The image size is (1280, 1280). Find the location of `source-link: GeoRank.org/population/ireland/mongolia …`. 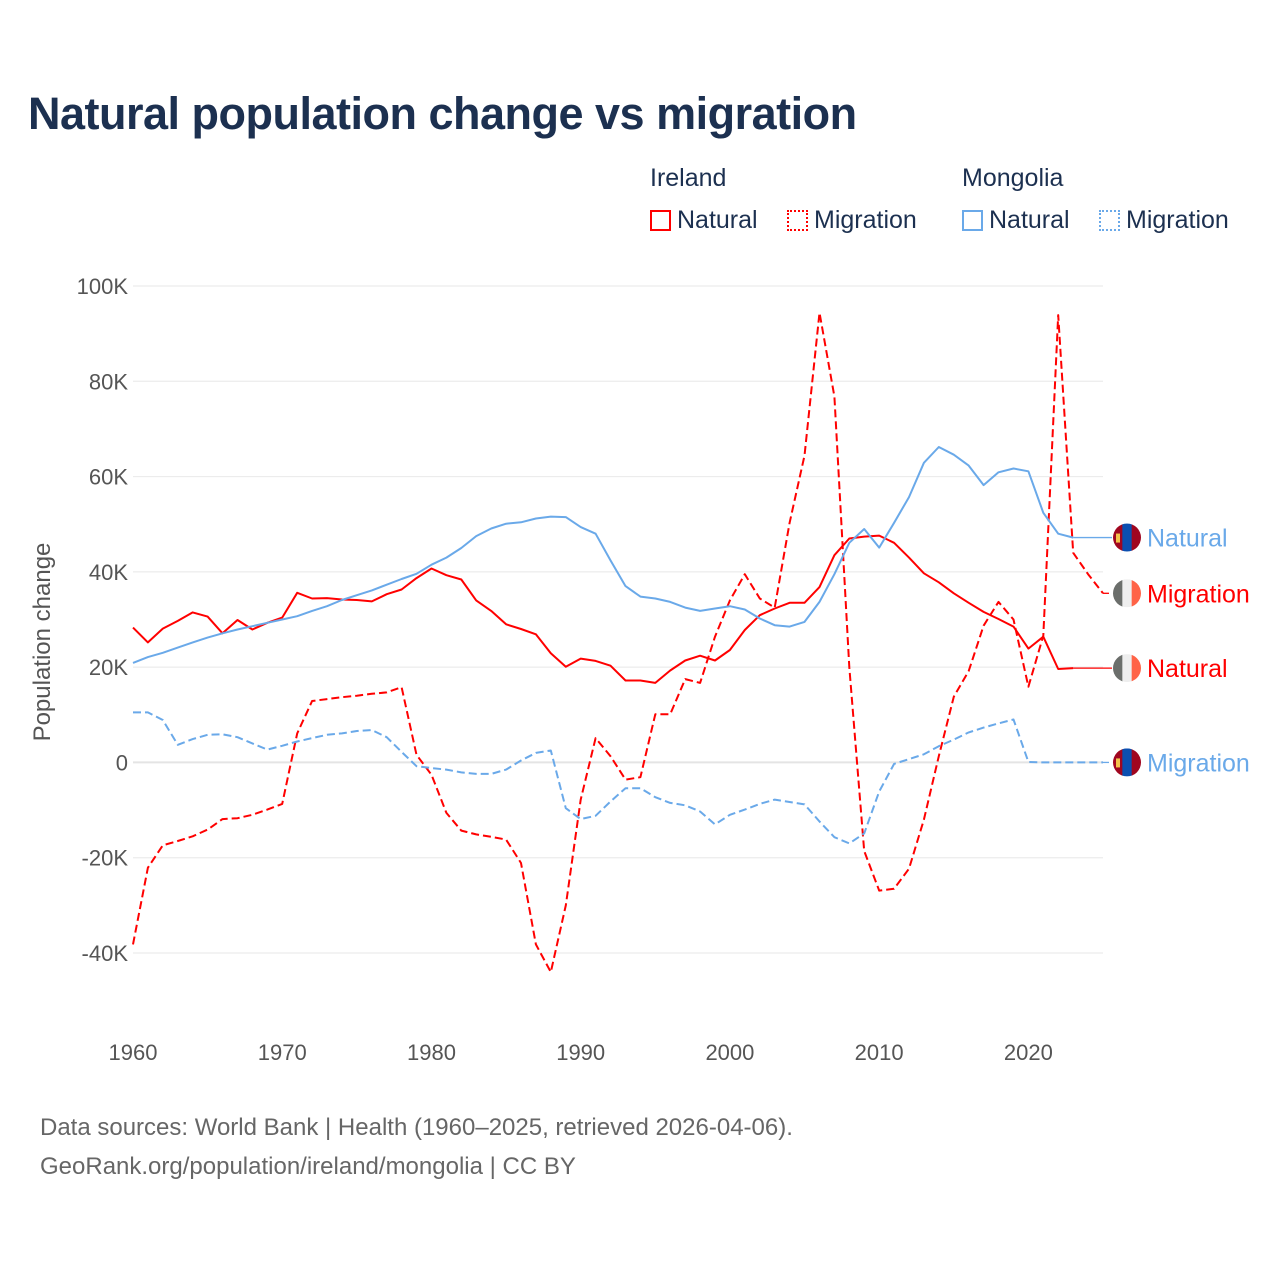

source-link: GeoRank.org/population/ireland/mongolia … is located at coordinates (308, 1166).